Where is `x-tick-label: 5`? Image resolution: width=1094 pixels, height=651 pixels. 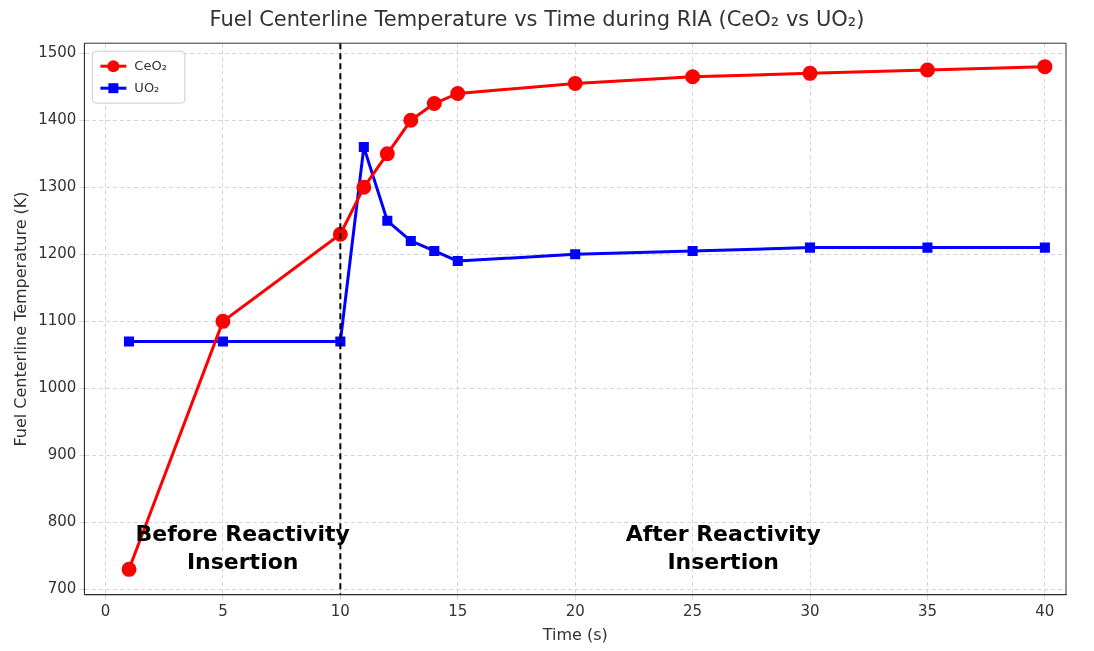 x-tick-label: 5 is located at coordinates (223, 610).